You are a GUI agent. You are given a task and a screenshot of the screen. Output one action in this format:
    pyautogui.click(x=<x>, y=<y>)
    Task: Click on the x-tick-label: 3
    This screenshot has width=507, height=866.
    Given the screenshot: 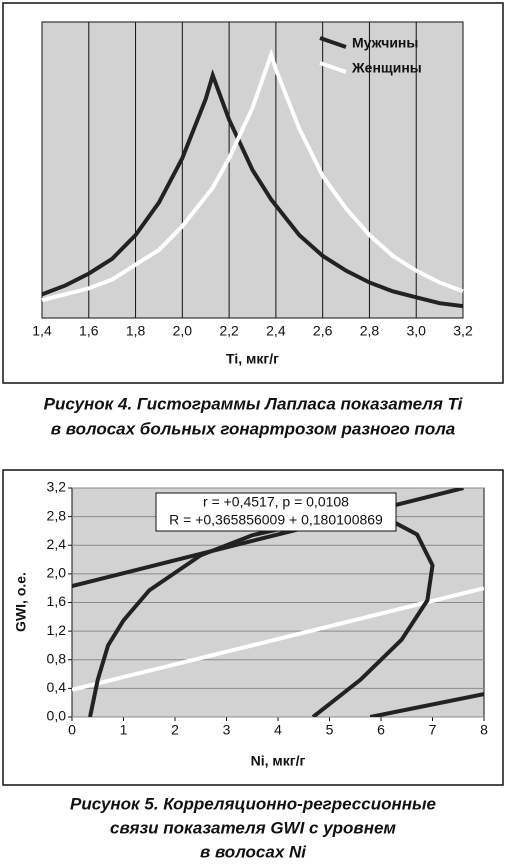 What is the action you would take?
    pyautogui.click(x=227, y=730)
    